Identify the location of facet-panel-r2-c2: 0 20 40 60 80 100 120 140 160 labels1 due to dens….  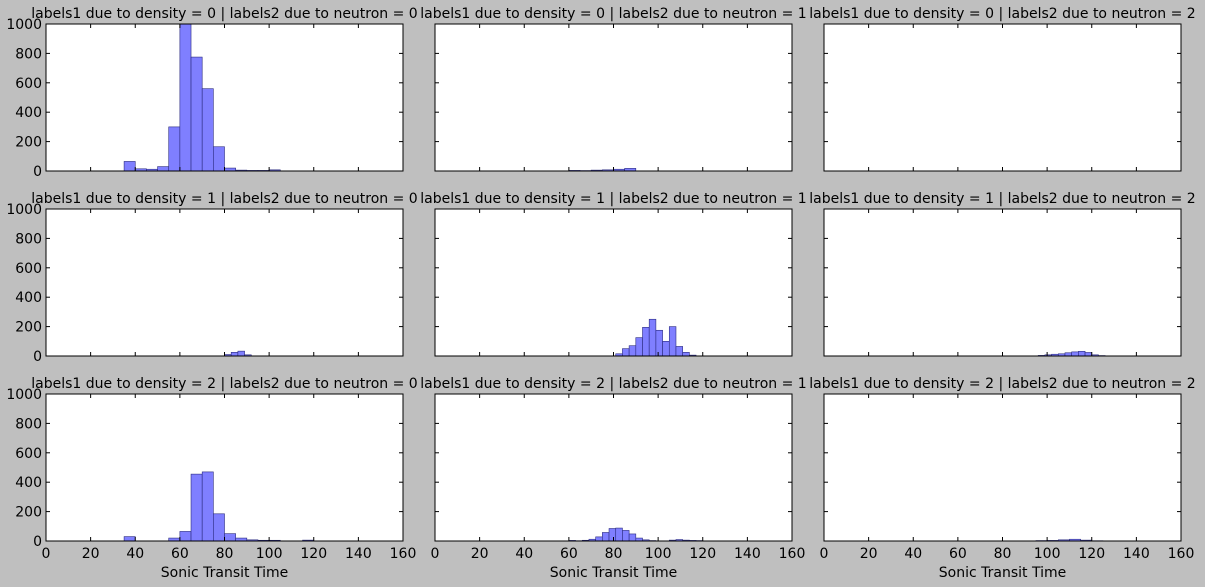
(1002, 478).